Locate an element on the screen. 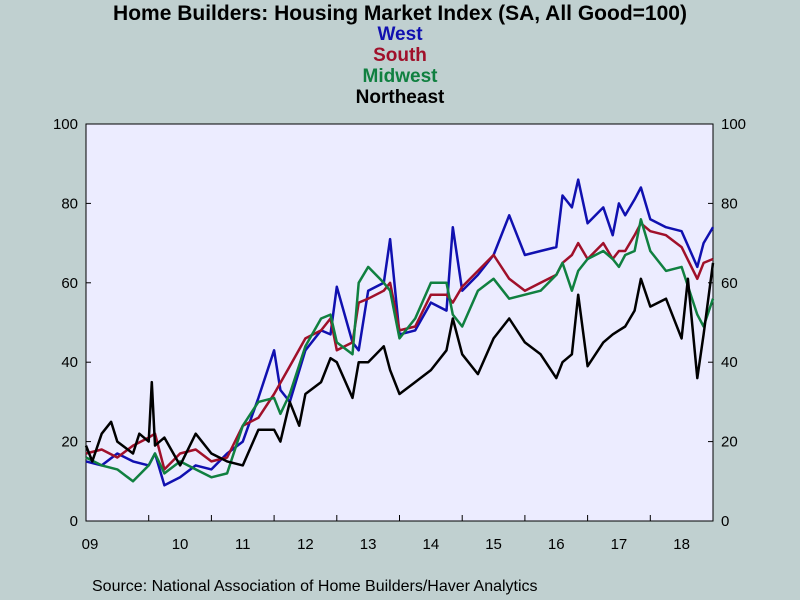 Image resolution: width=800 pixels, height=600 pixels. x-tick-label: 13 is located at coordinates (368, 544).